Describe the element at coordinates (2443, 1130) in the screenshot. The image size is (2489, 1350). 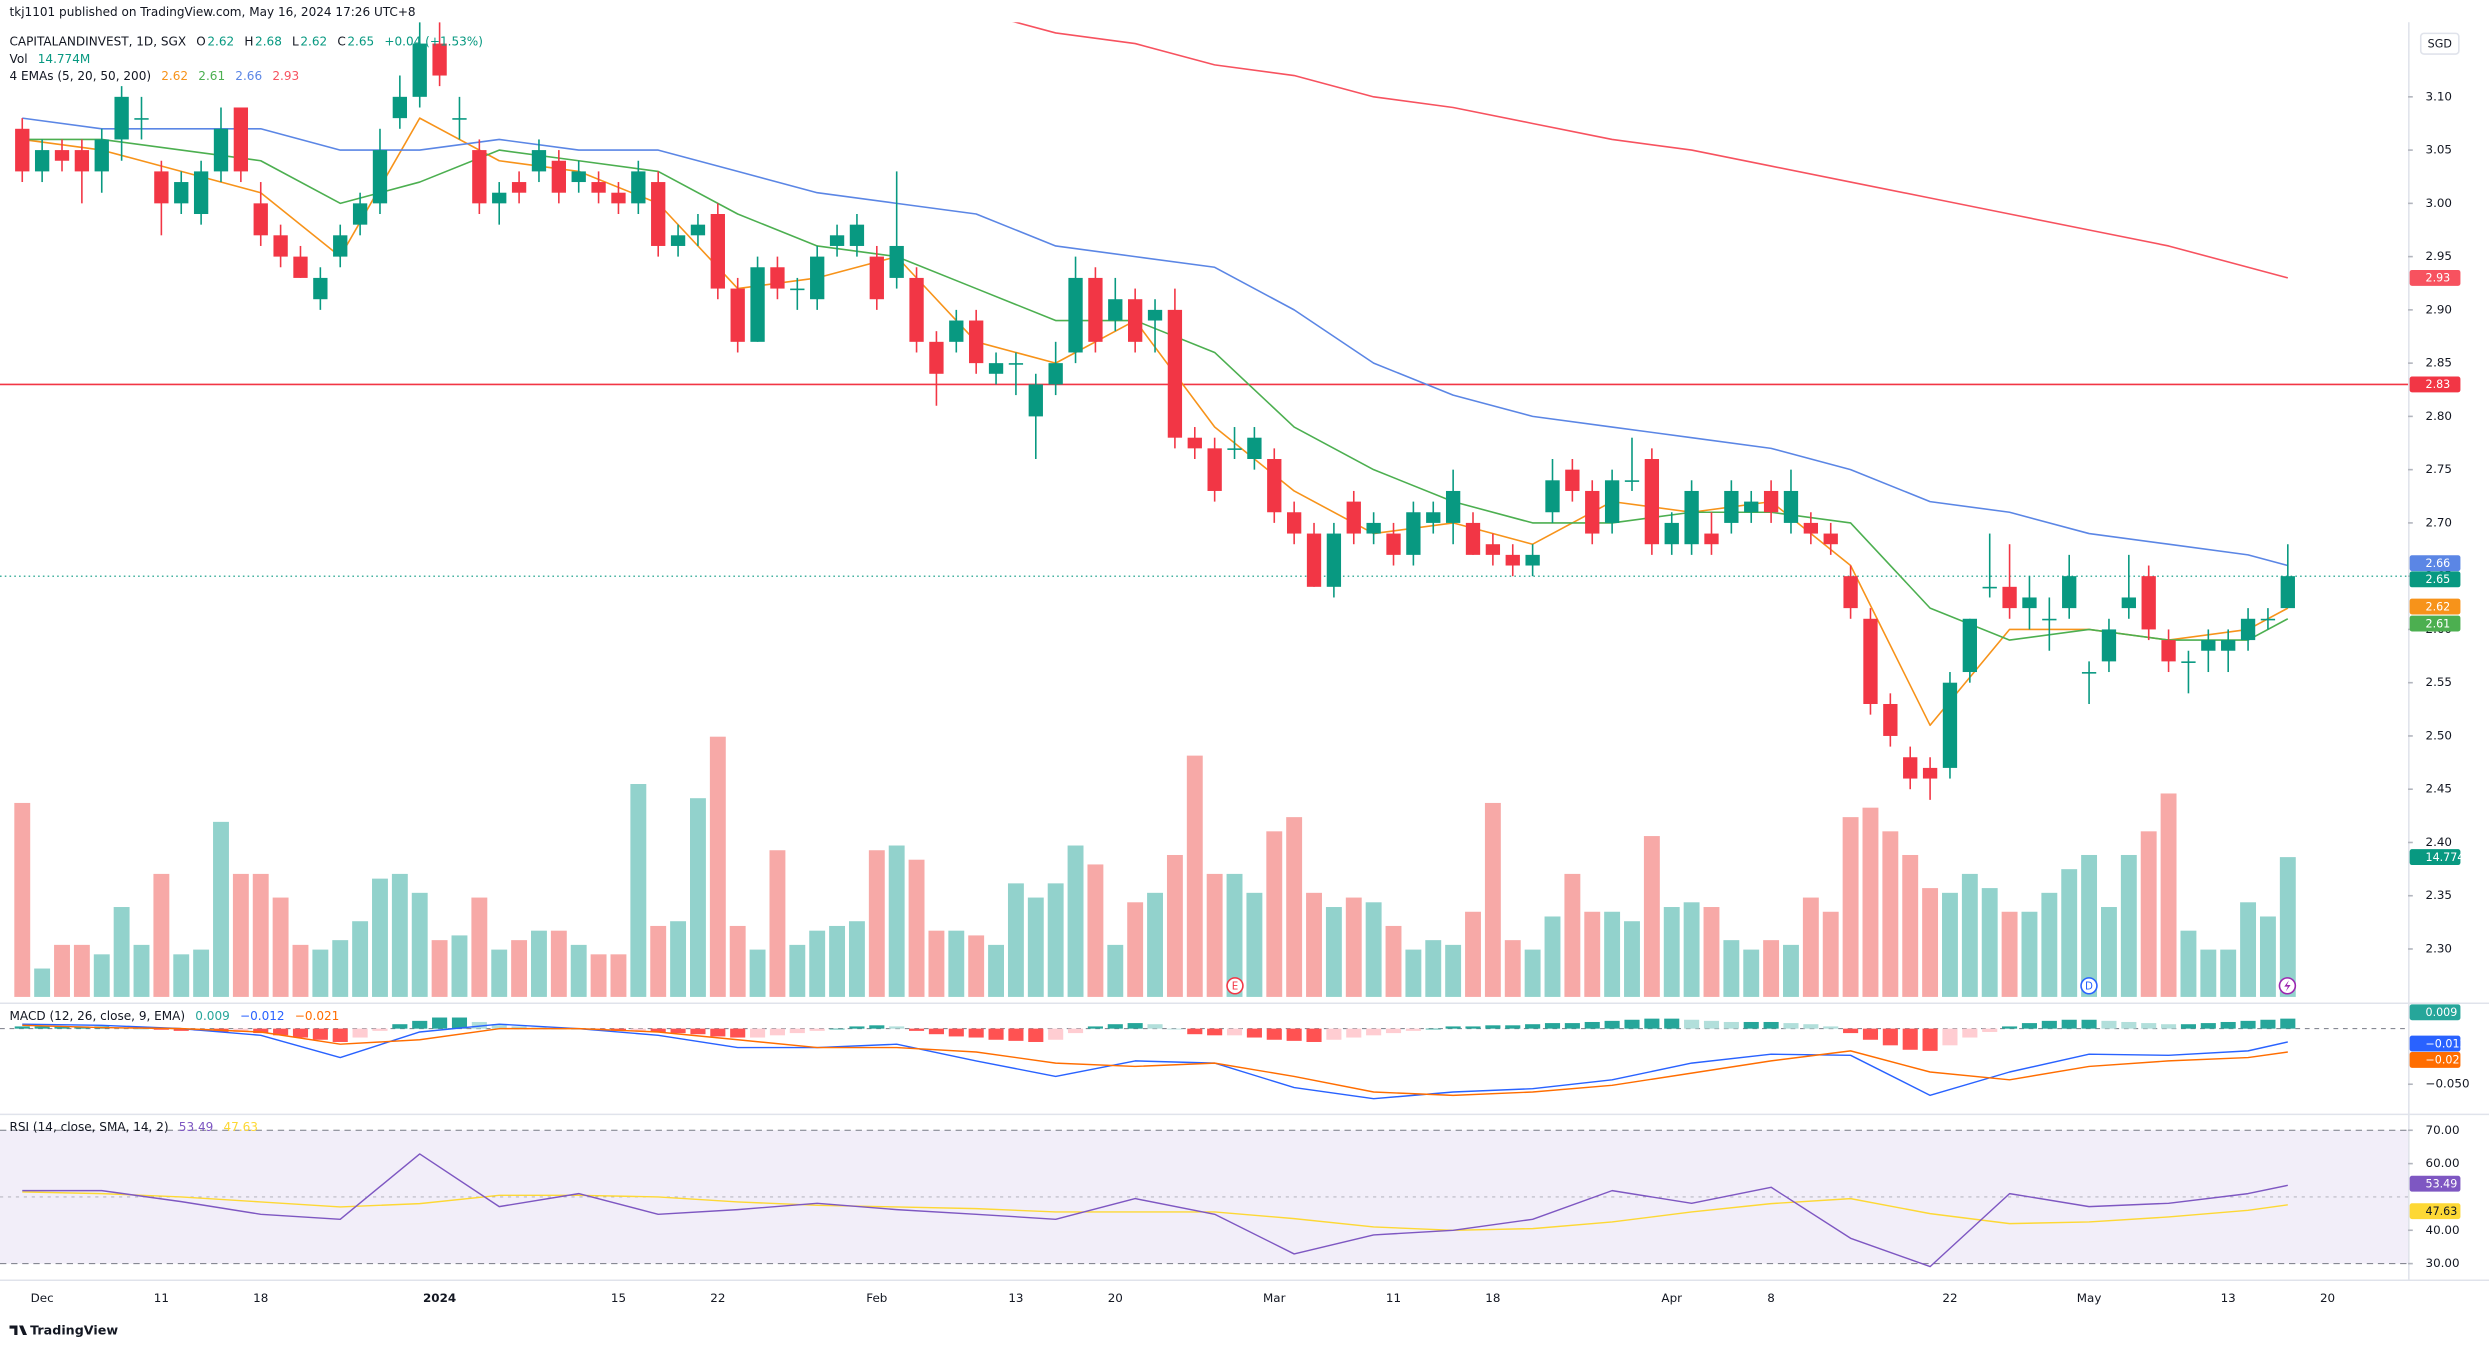
I see `y-tick-label: 70.00` at that location.